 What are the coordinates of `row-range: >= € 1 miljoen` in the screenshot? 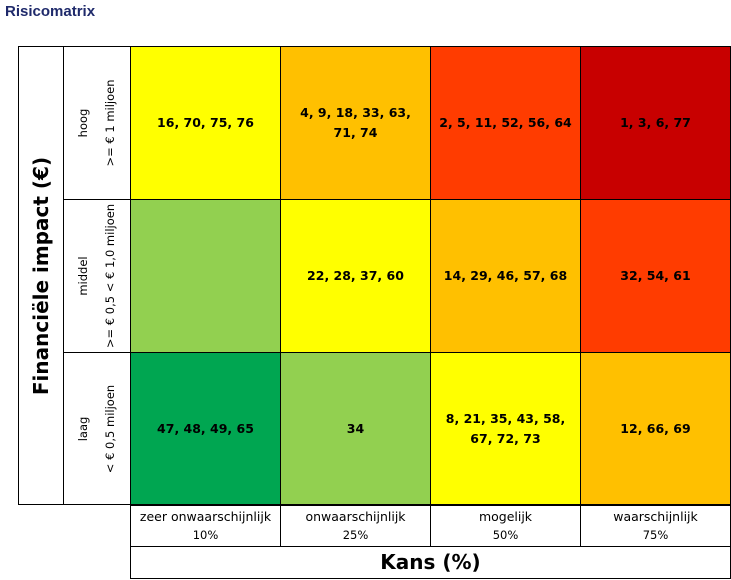 It's located at (110, 123).